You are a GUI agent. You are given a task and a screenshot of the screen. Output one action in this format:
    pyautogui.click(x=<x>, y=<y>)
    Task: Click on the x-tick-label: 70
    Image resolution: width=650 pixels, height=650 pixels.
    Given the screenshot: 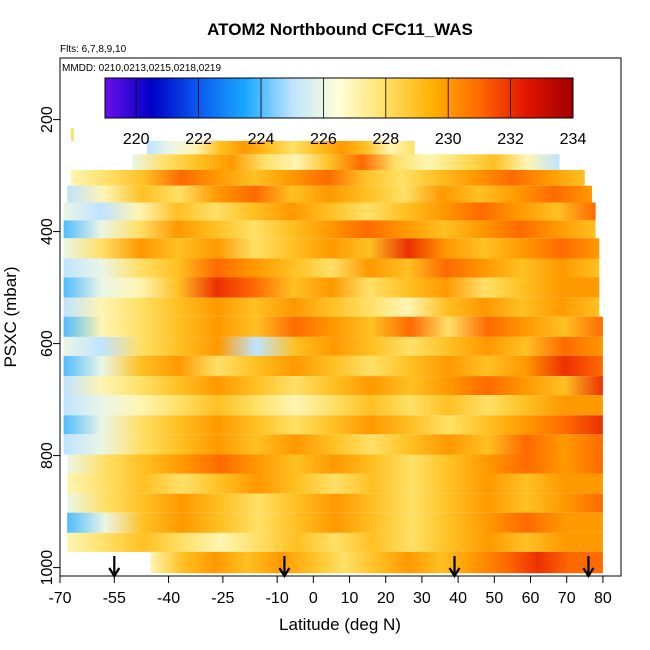 What is the action you would take?
    pyautogui.click(x=567, y=598)
    